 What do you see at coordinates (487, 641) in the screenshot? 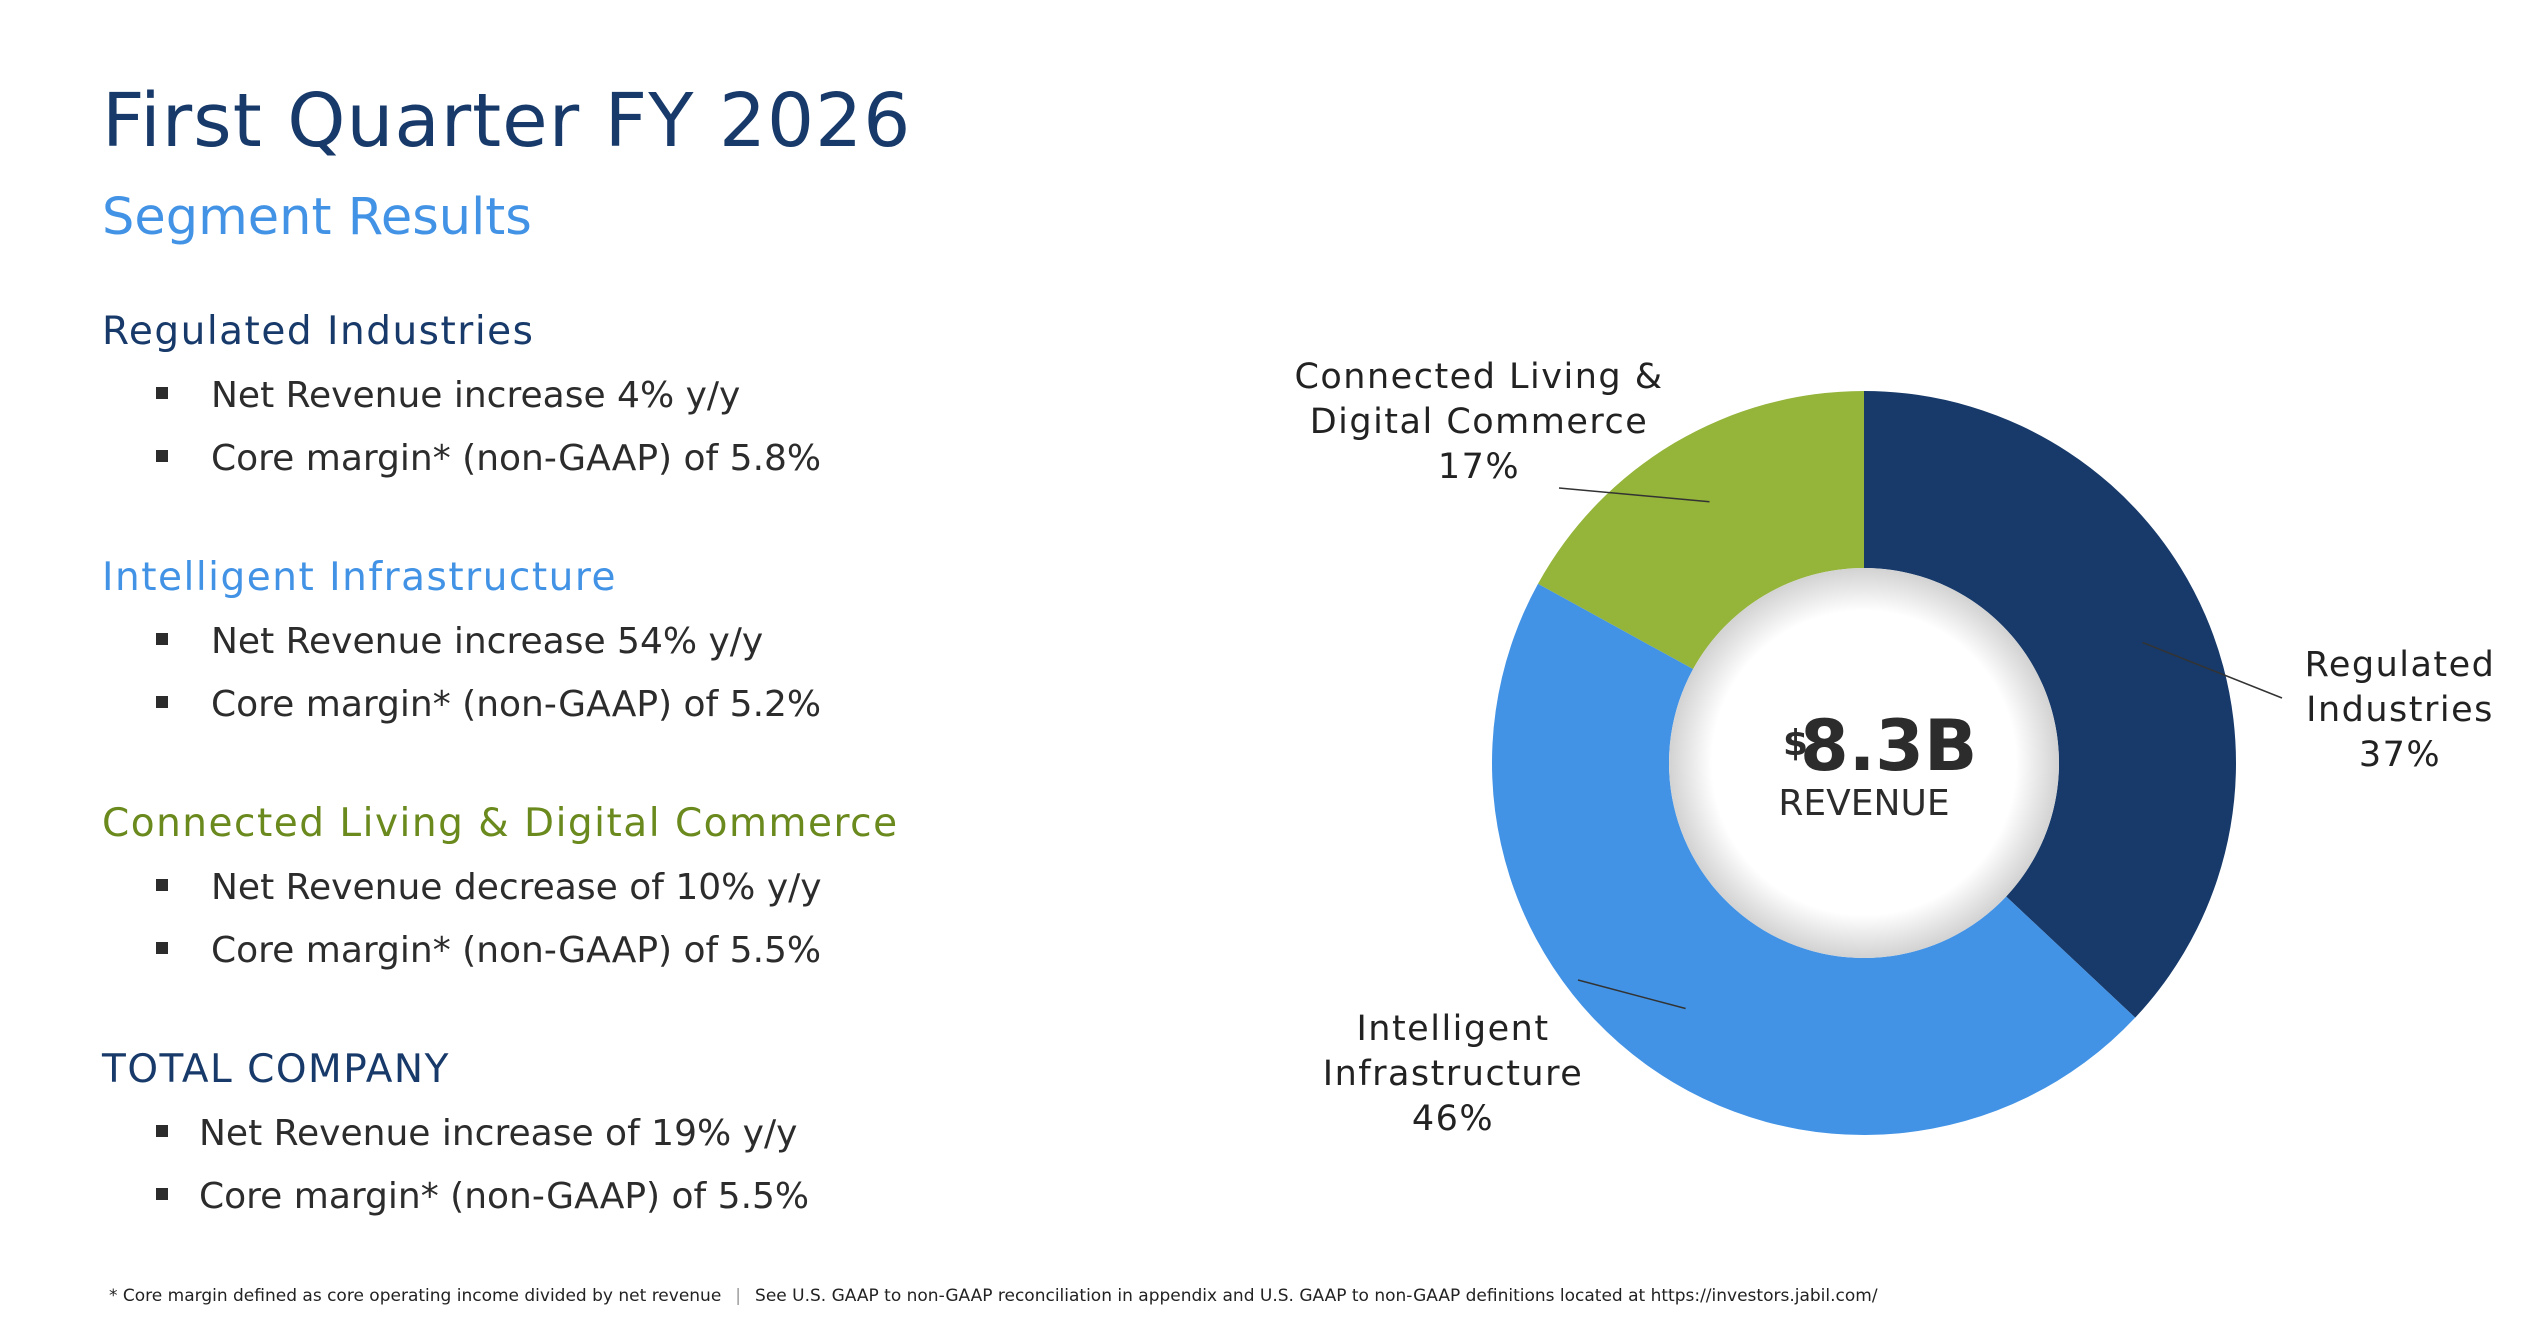
I see `segment-item-text: Net Revenue increase 54% y/y` at bounding box center [487, 641].